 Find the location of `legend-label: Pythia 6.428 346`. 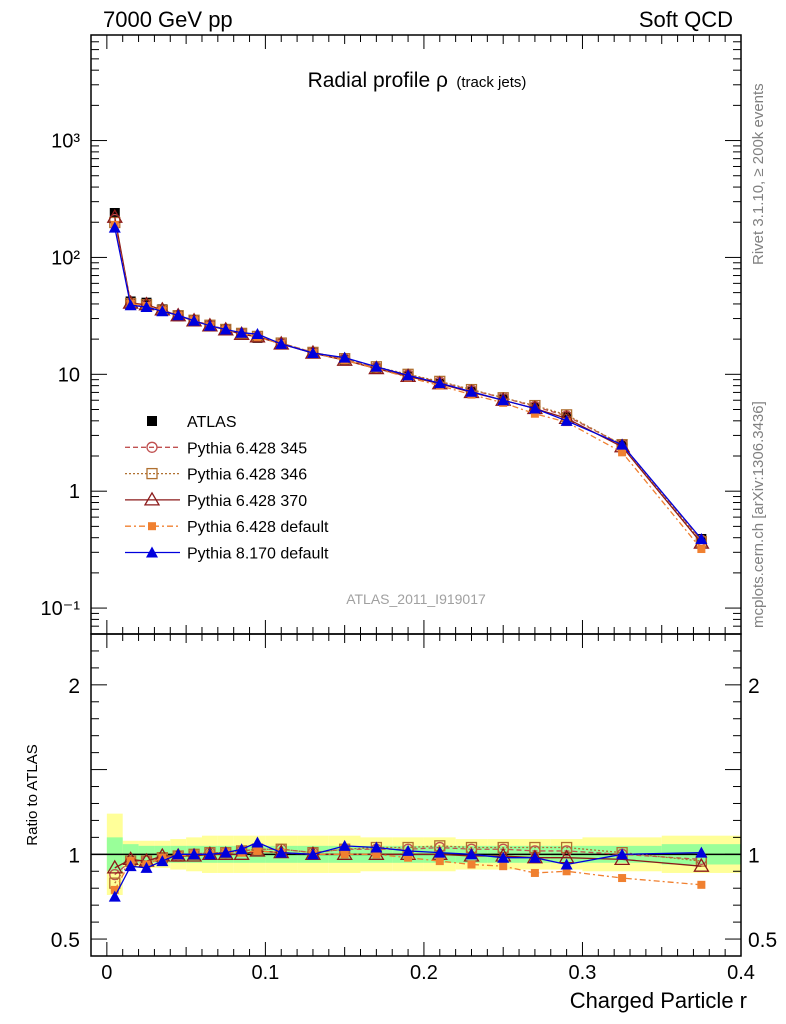

legend-label: Pythia 6.428 346 is located at coordinates (247, 475).